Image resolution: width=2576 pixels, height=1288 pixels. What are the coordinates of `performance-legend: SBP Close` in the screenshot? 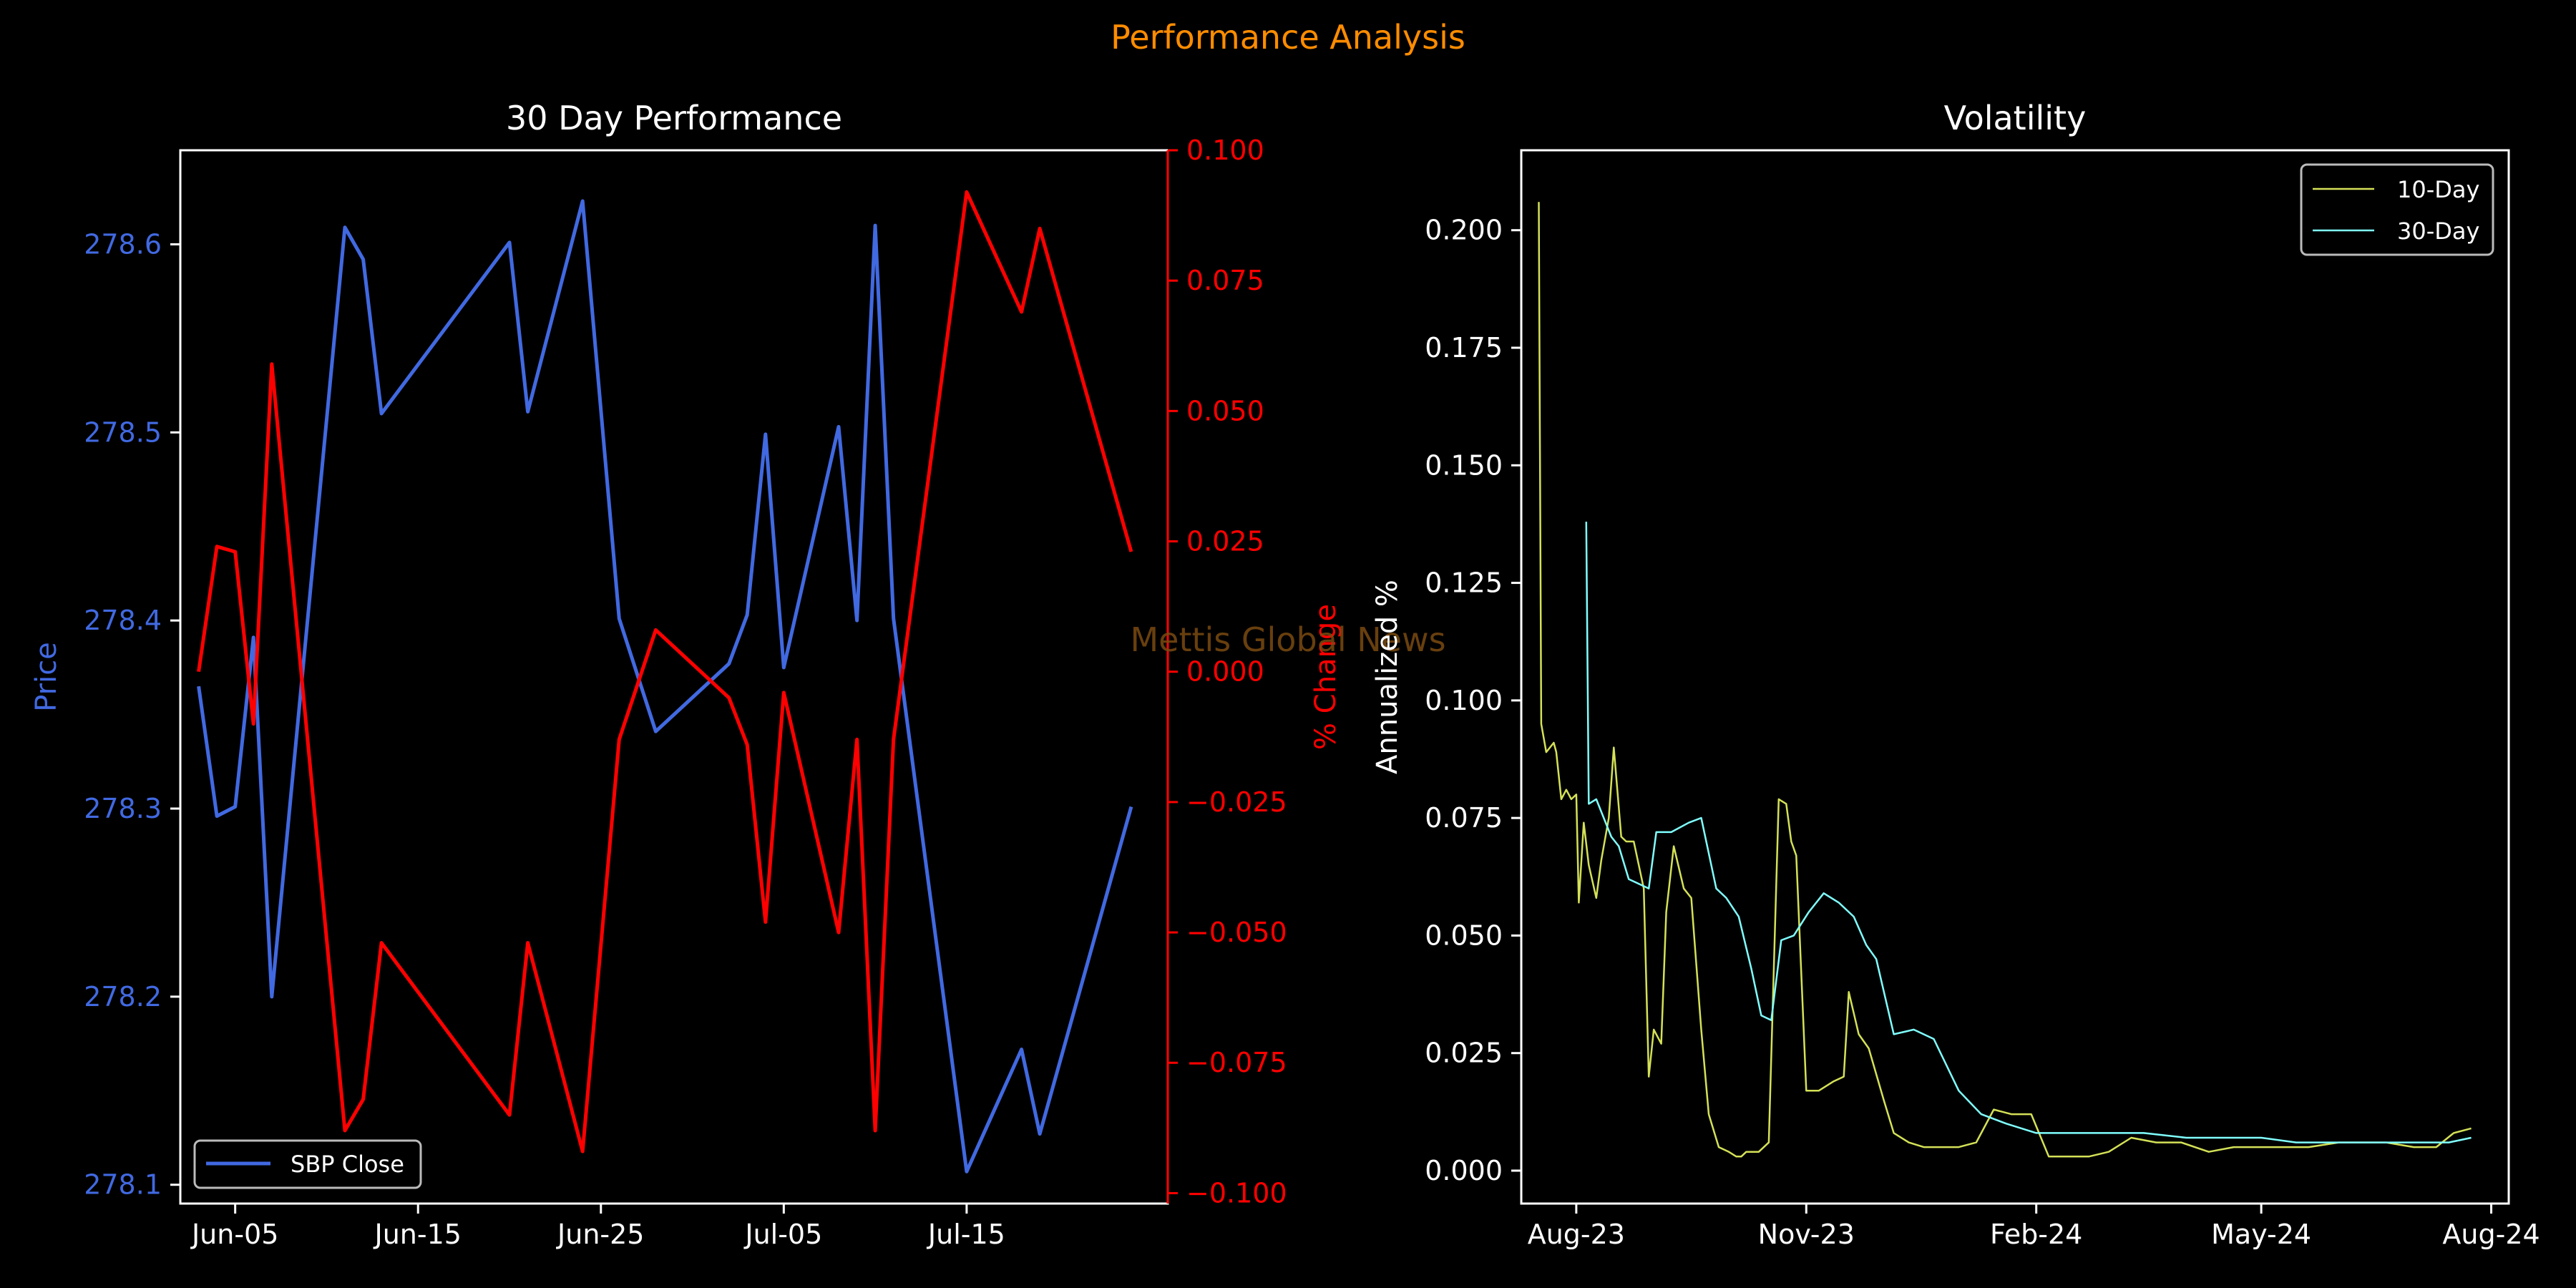 It's located at (307, 1164).